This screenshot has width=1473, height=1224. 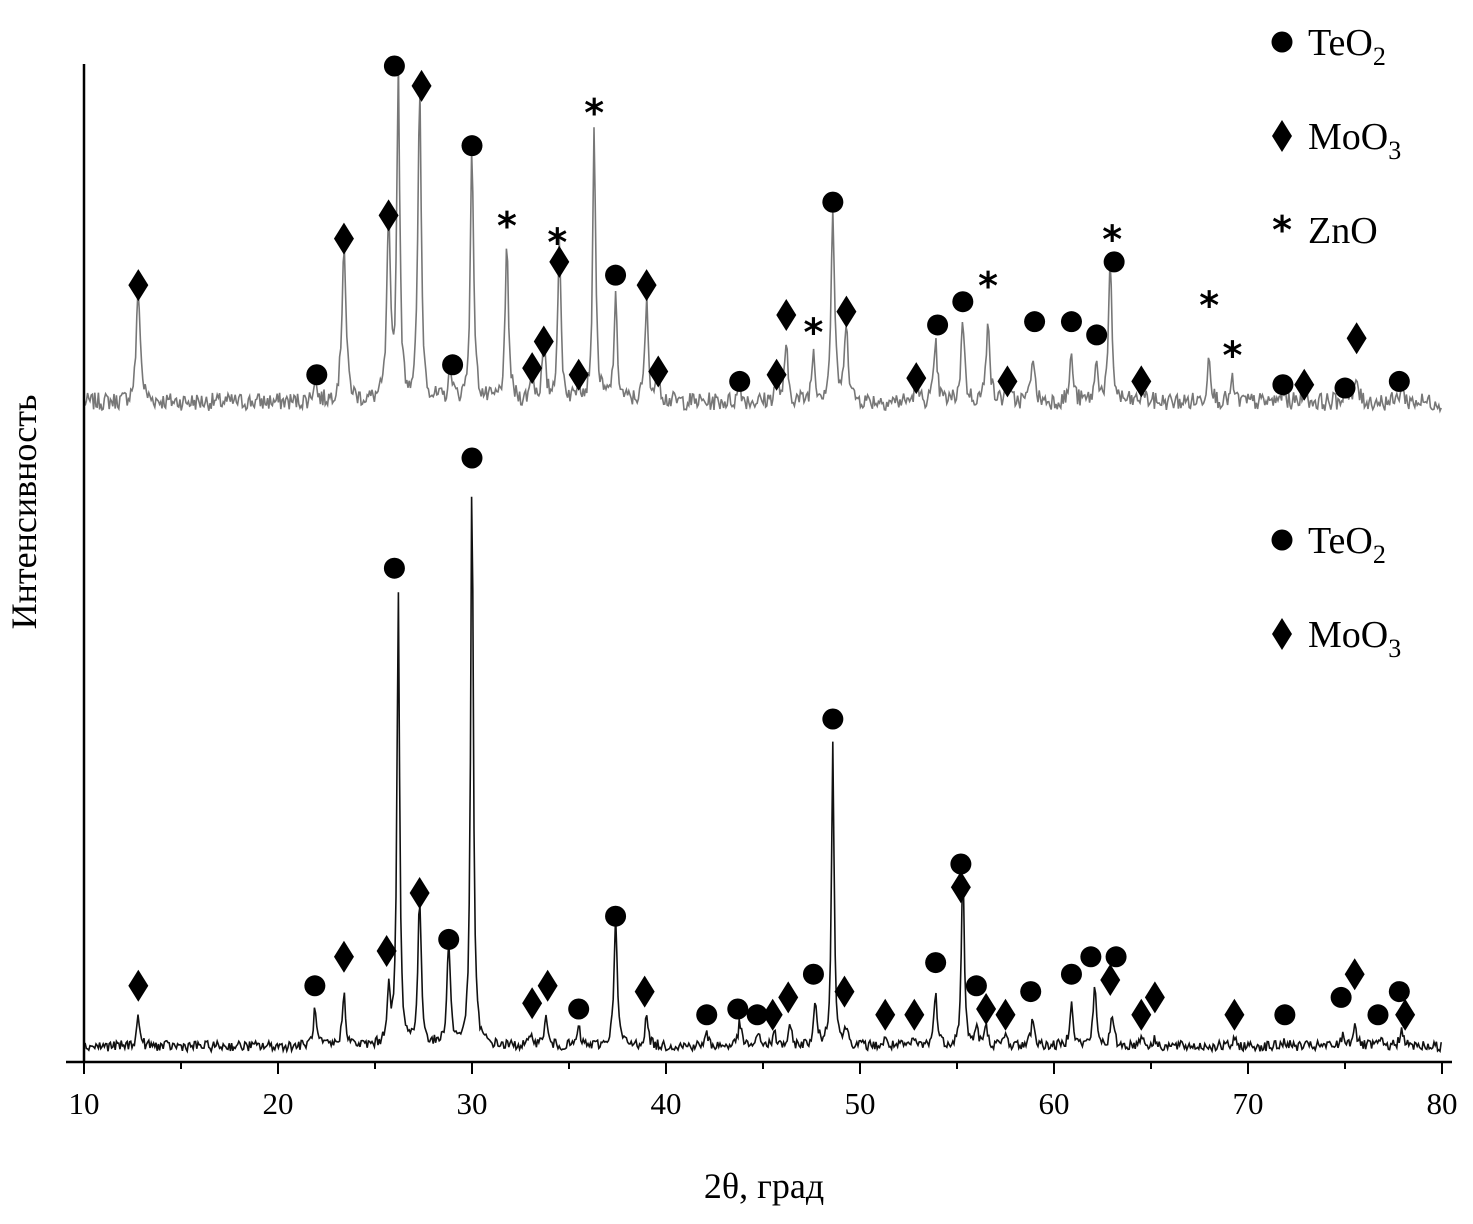 I want to click on legend-label: ZnO, so click(x=1343, y=231).